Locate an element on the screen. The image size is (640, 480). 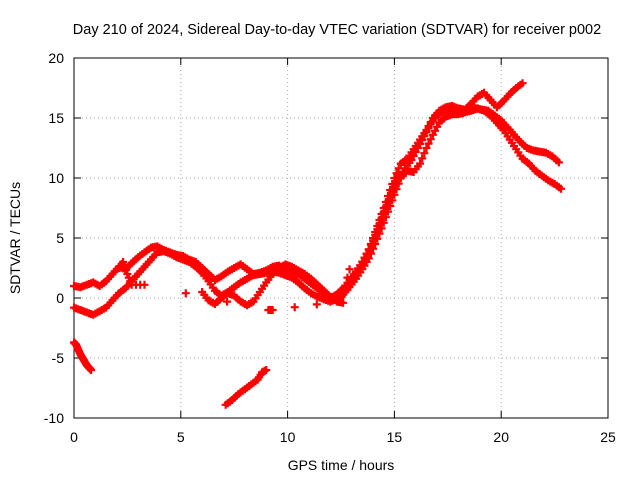
y-tick-label: -5 is located at coordinates (58, 358).